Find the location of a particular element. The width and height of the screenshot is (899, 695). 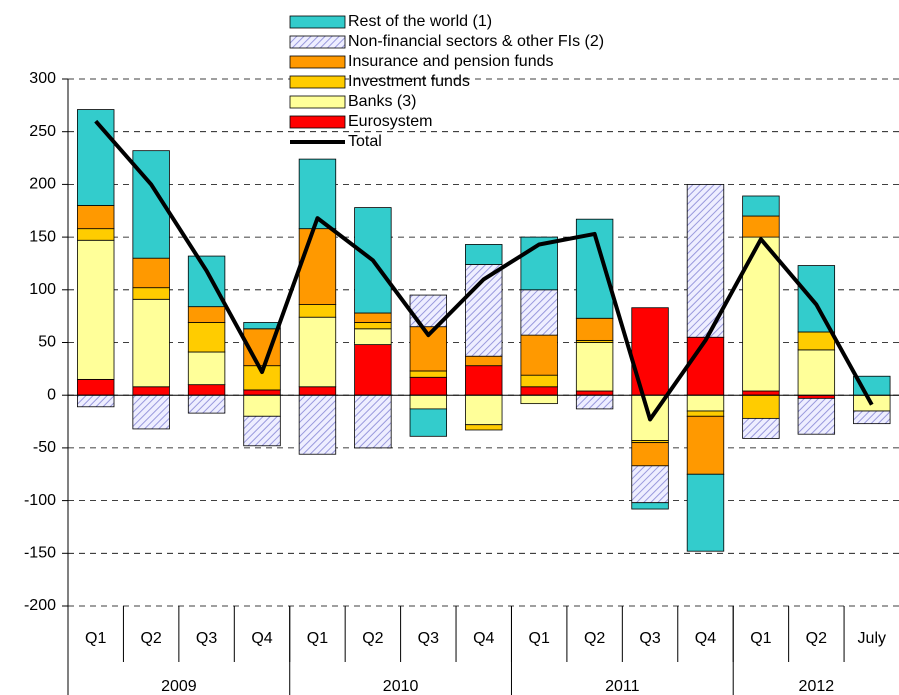

y-tick-label: 0 is located at coordinates (51, 394).